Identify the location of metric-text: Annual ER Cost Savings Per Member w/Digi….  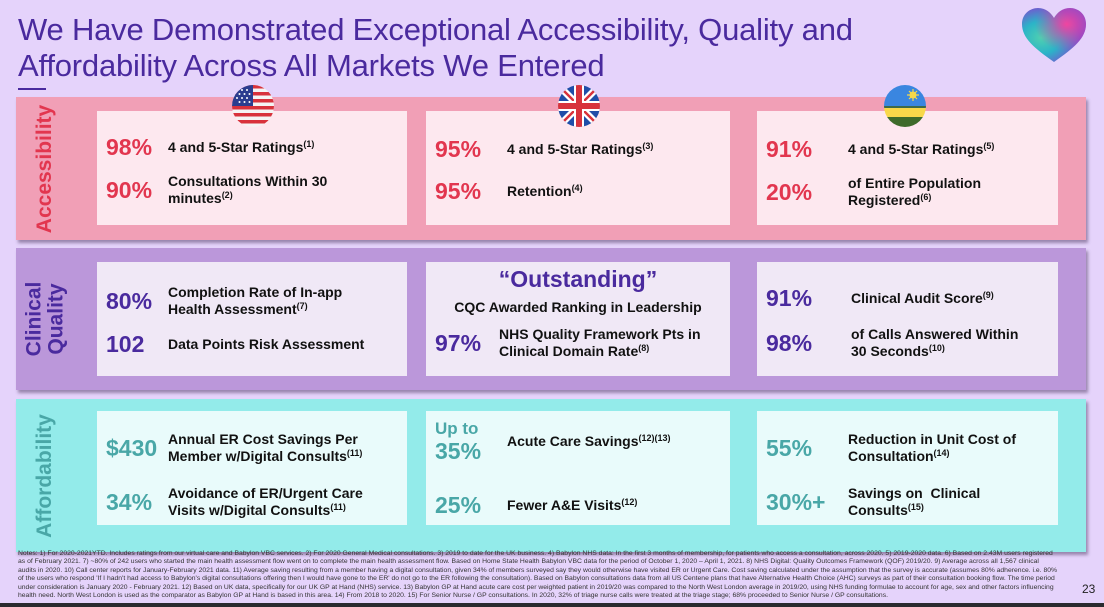
(263, 447).